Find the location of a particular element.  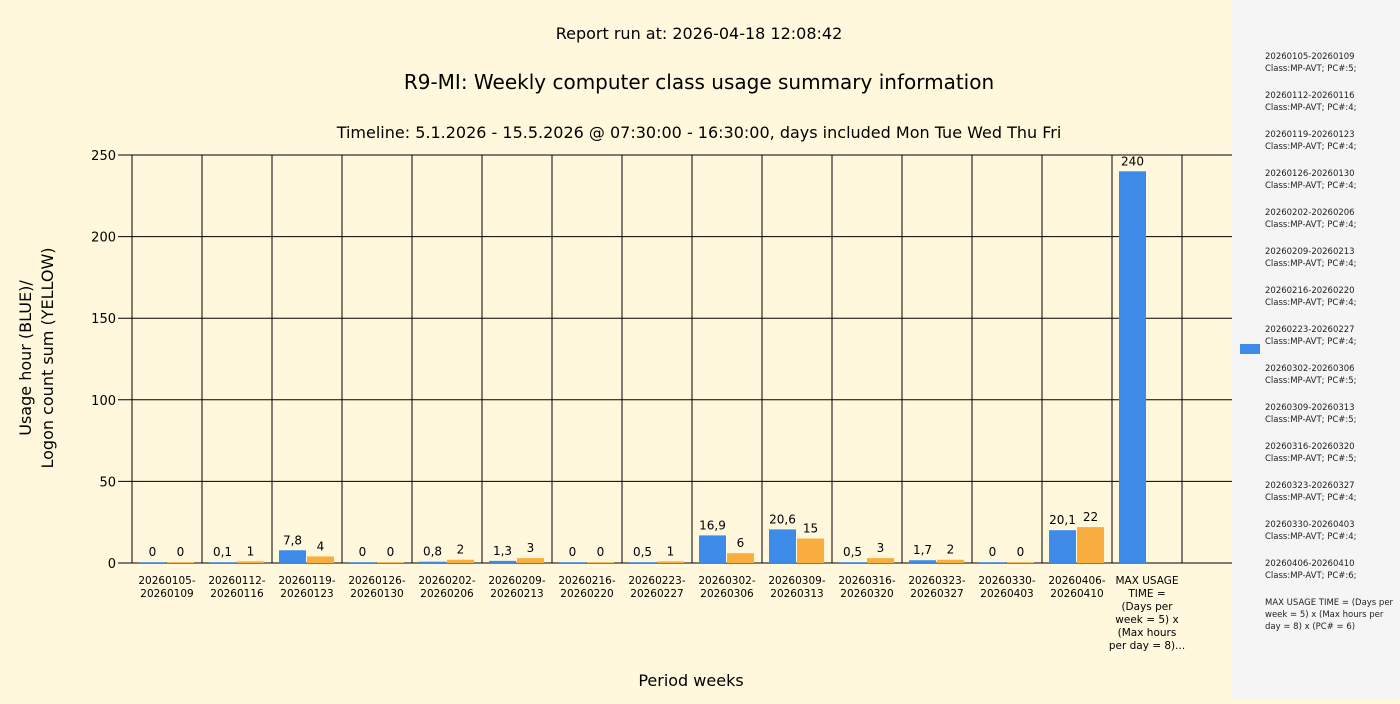

x-tick-label: 20260323-20260327 is located at coordinates (936, 587).